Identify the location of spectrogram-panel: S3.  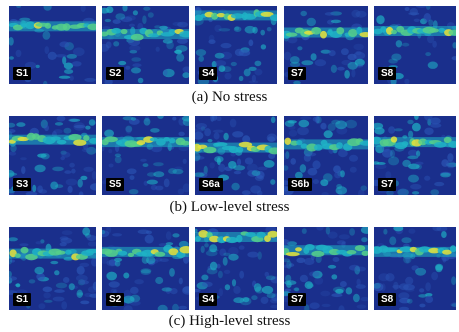
(52, 155).